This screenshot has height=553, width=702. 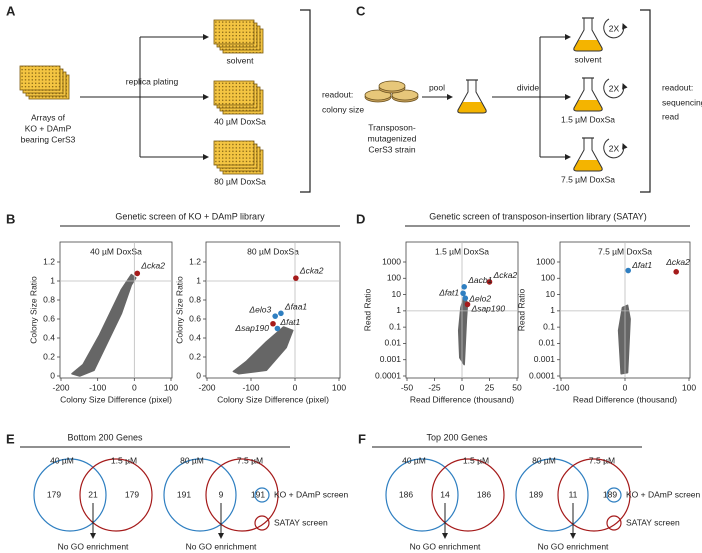 What do you see at coordinates (33, 310) in the screenshot?
I see `y-axis-label: Colony Size Ratio` at bounding box center [33, 310].